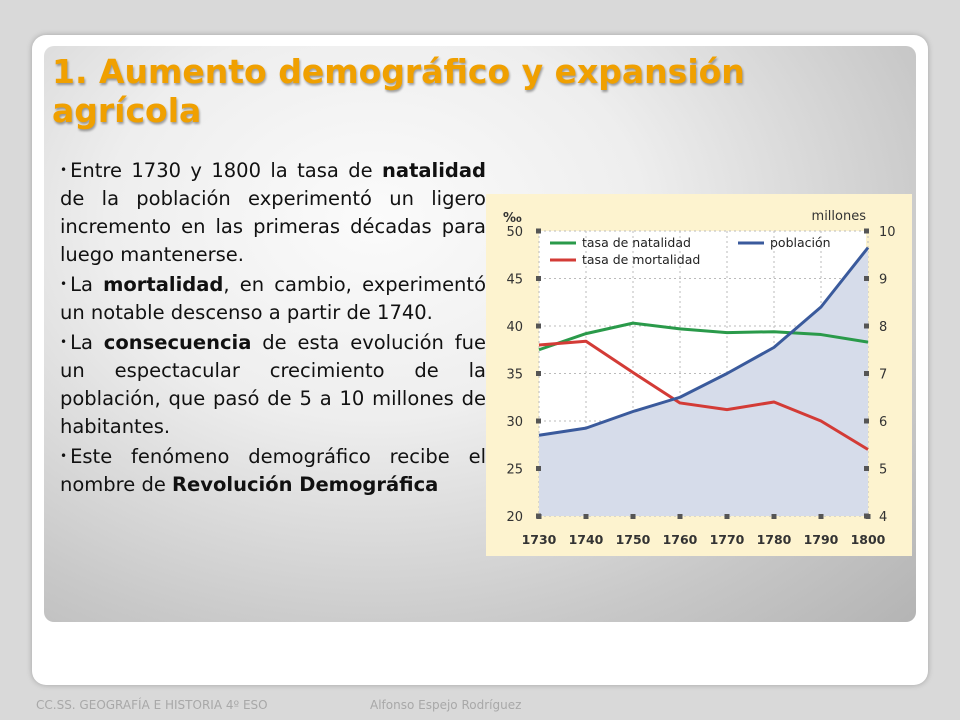  What do you see at coordinates (680, 539) in the screenshot?
I see `x-tick-label: 1760` at bounding box center [680, 539].